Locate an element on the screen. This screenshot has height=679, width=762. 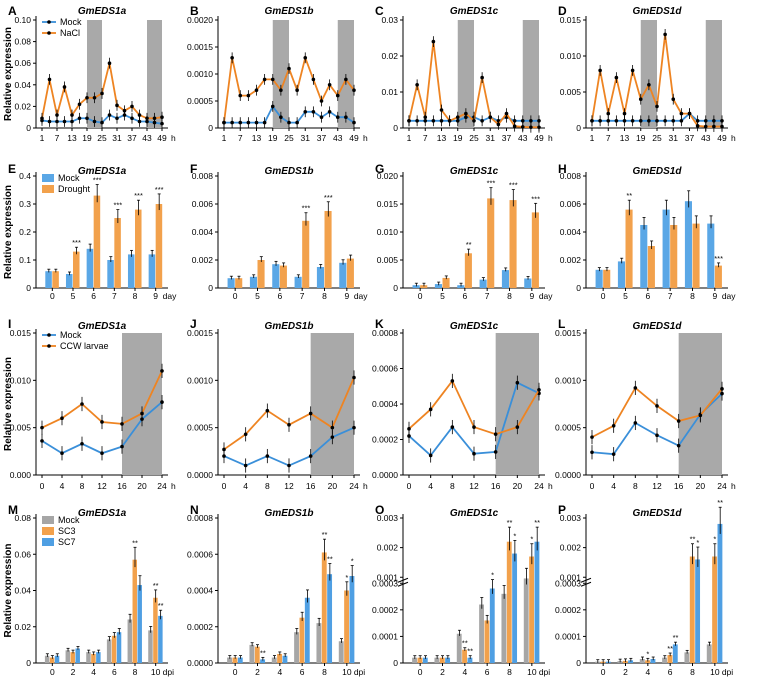
y-tick-label: 0.0010 is located at coordinates (200, 380).